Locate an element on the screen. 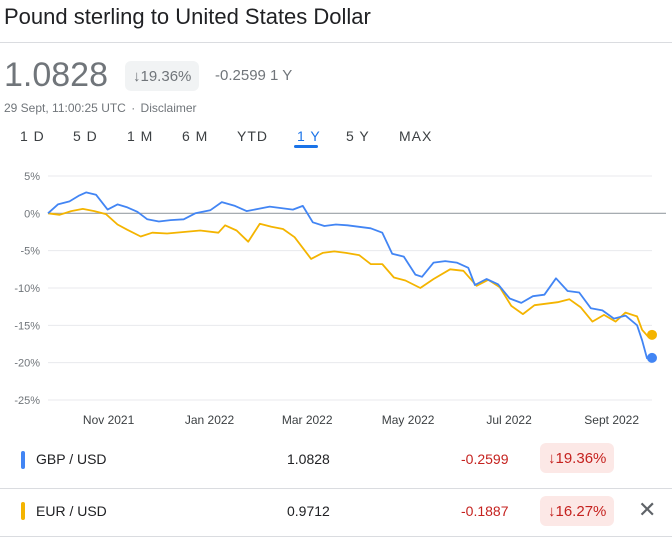  absolute-change: -0.2599 1 Y is located at coordinates (254, 75).